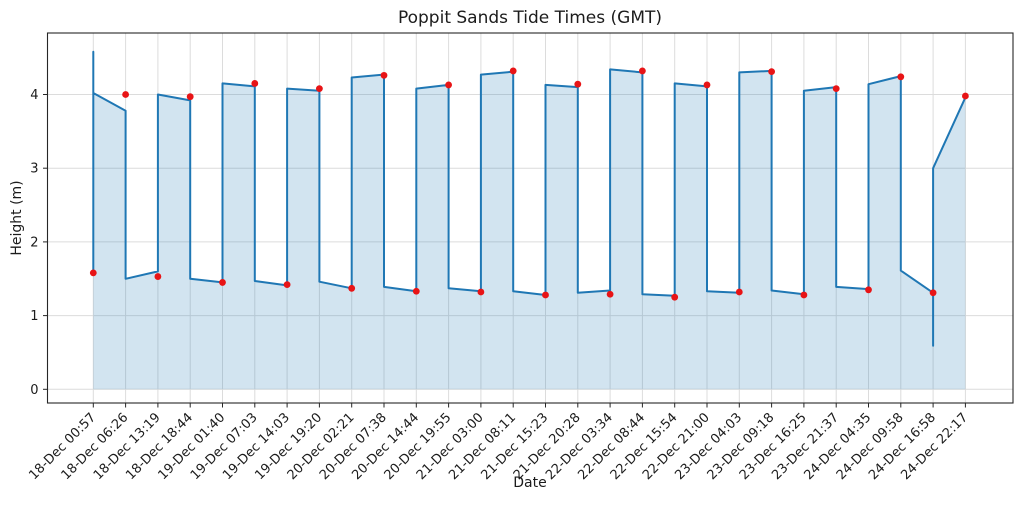 This screenshot has height=512, width=1024. Describe the element at coordinates (34, 390) in the screenshot. I see `y-tick-label: 0` at that location.